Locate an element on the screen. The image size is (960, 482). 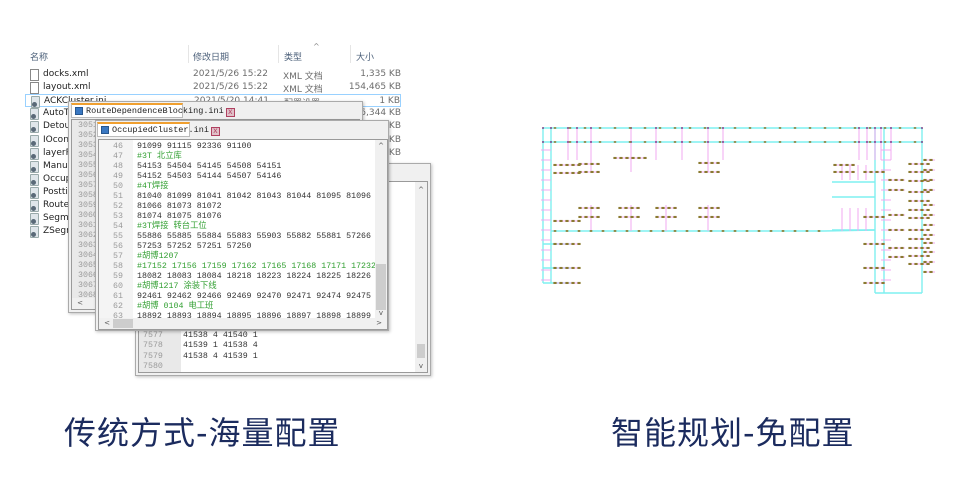
line-number: 3053 is located at coordinates (88, 145).